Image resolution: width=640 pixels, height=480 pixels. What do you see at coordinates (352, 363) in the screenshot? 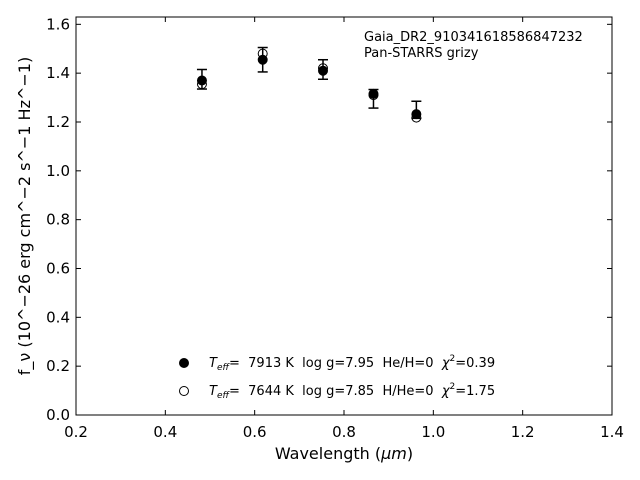
I see `legend-entry-1: Teff= 7913 K log g=7.95 He/H=0 χ2=0.39` at bounding box center [352, 363].